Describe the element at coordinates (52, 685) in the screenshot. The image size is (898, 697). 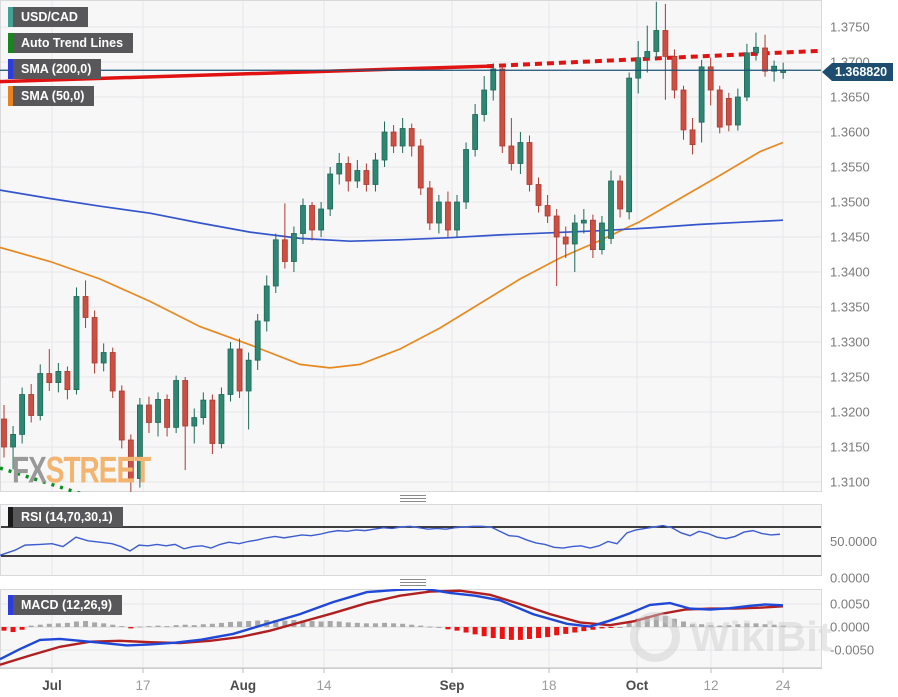
I see `svg-text: Jul` at that location.